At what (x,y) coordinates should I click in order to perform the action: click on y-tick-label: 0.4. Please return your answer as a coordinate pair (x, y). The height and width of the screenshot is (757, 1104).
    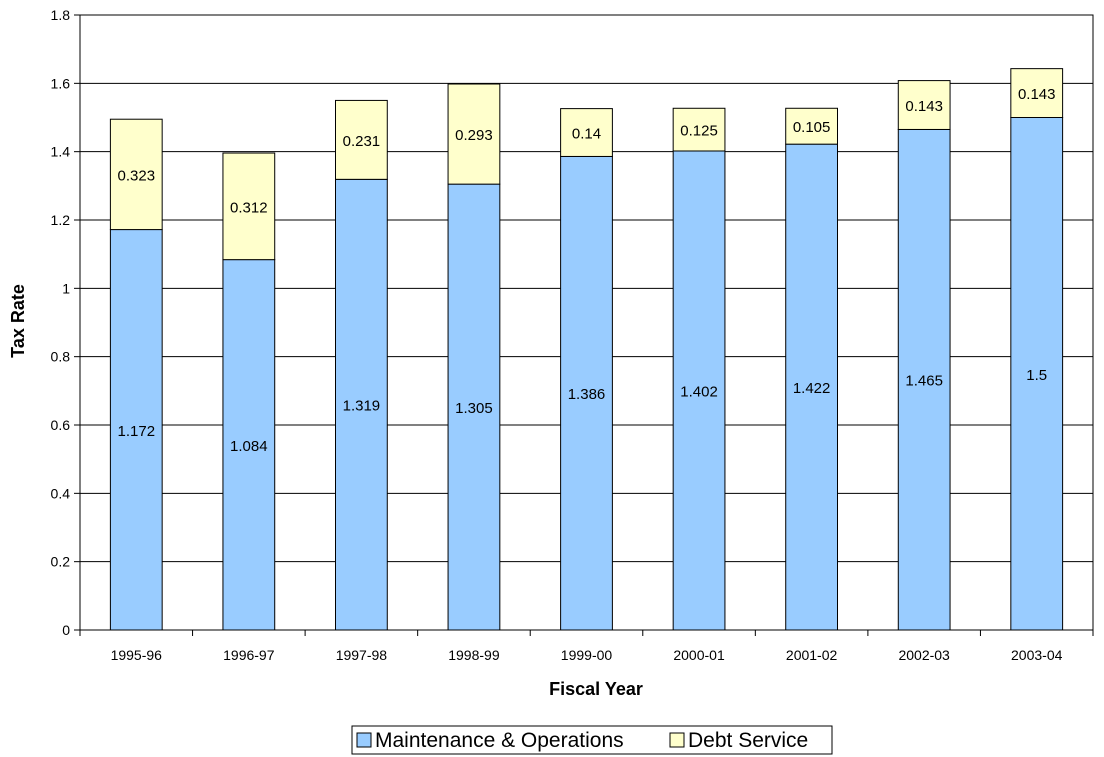
    Looking at the image, I should click on (61, 493).